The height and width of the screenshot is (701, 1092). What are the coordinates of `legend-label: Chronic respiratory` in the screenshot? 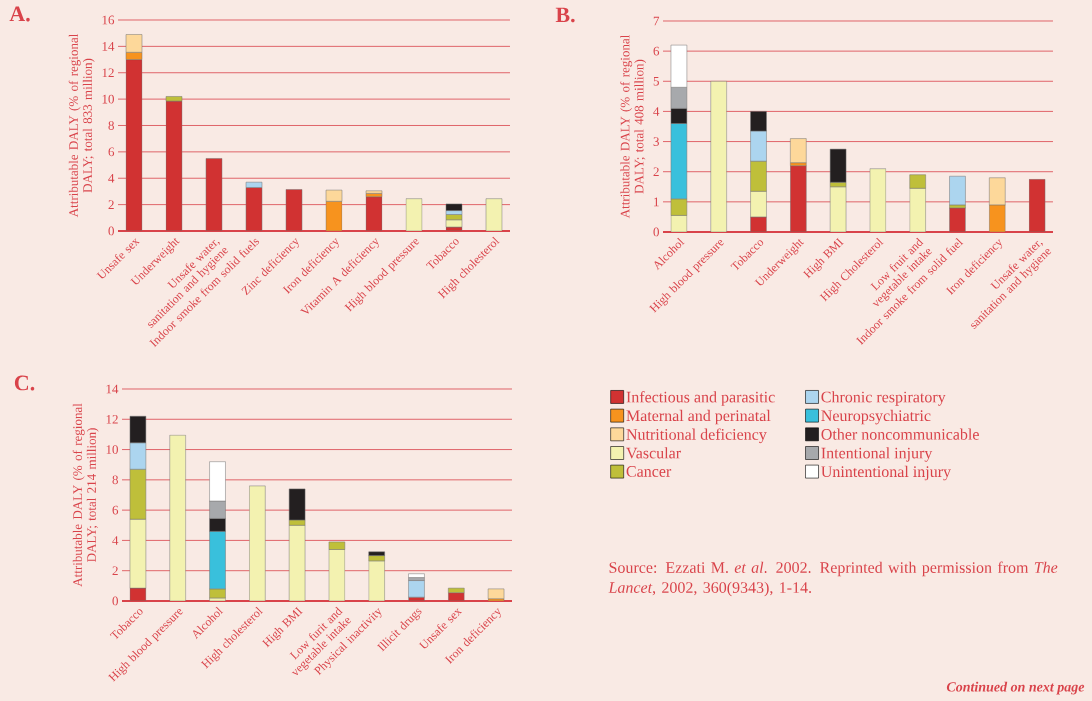 It's located at (883, 398).